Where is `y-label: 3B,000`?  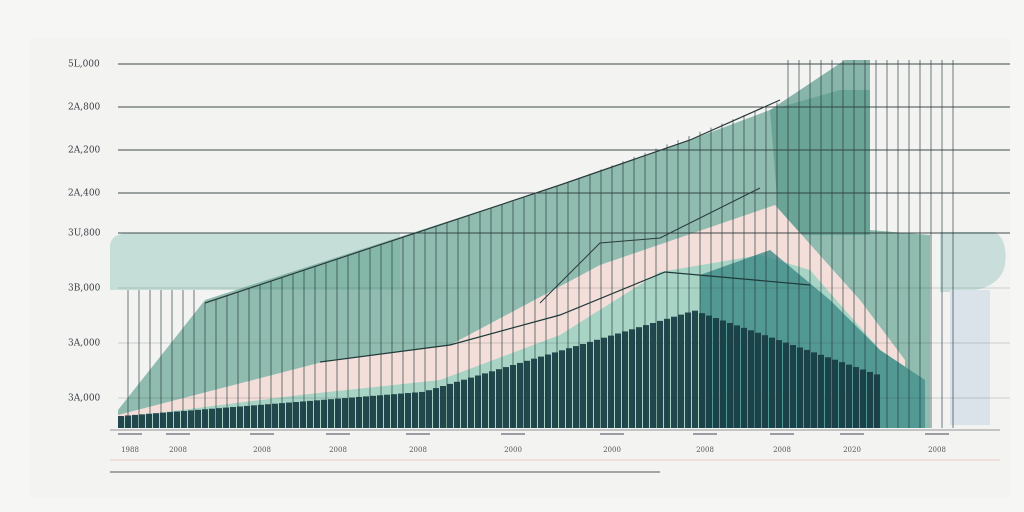 y-label: 3B,000 is located at coordinates (84, 289).